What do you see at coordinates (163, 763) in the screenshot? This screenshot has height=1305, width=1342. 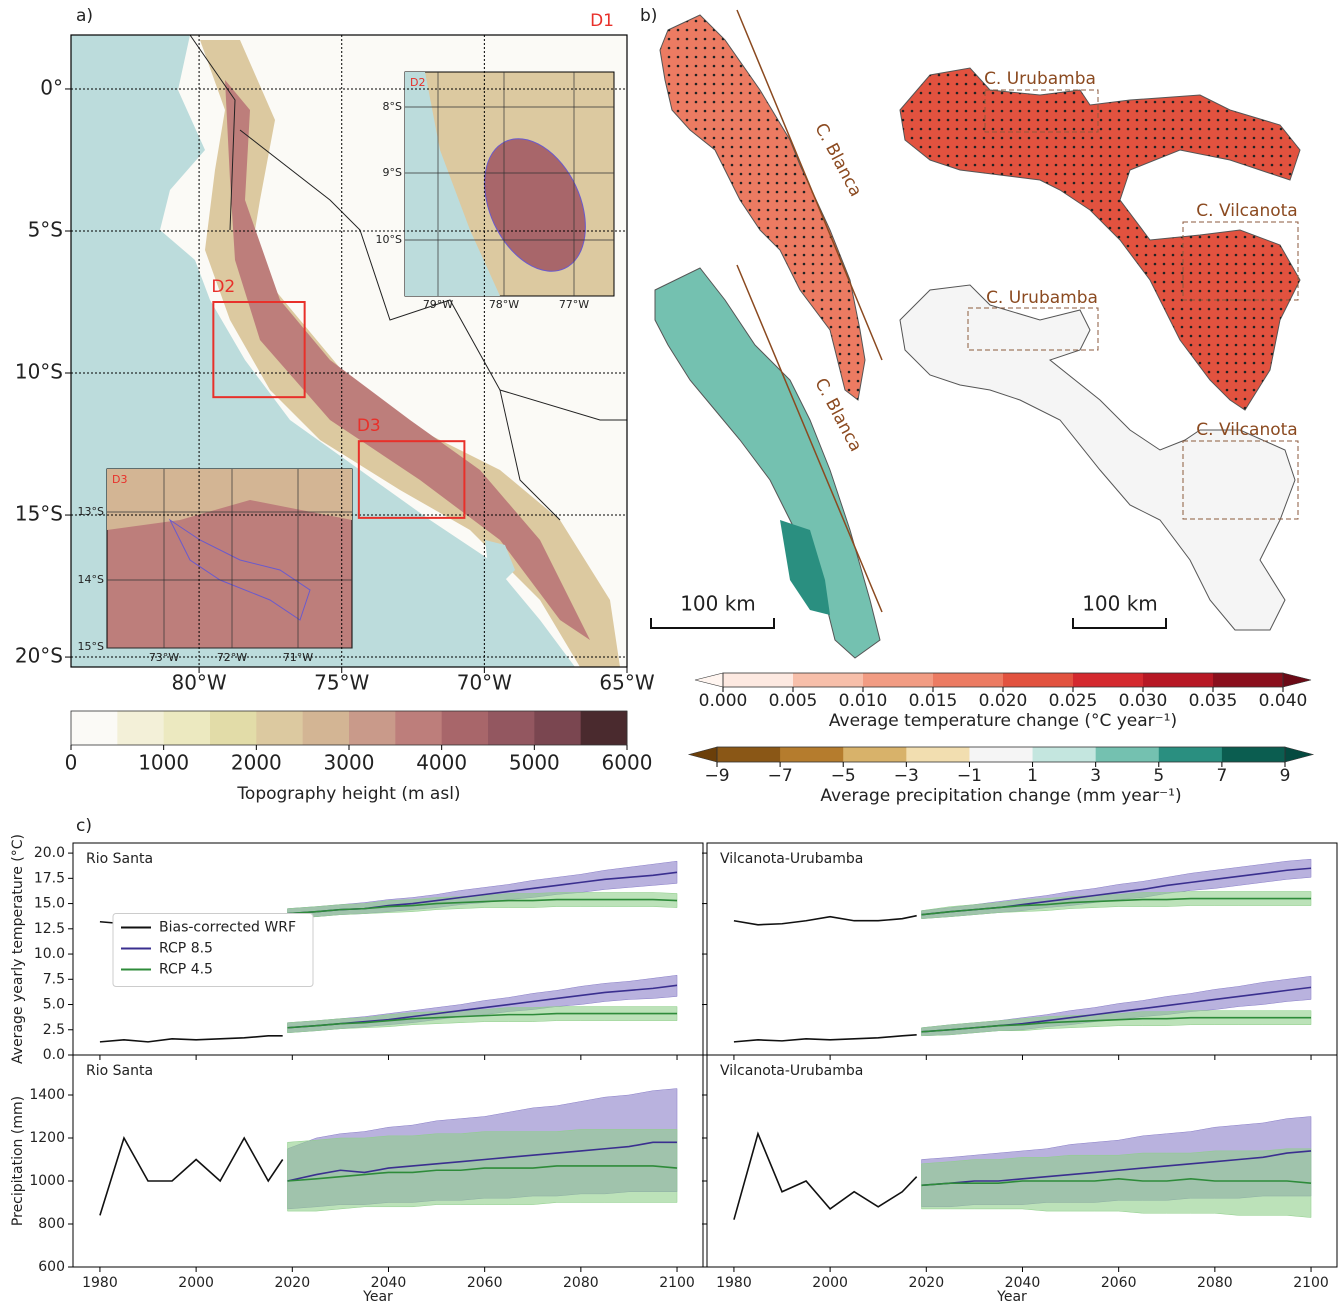 I see `colorbar-tick-label: 1000` at bounding box center [163, 763].